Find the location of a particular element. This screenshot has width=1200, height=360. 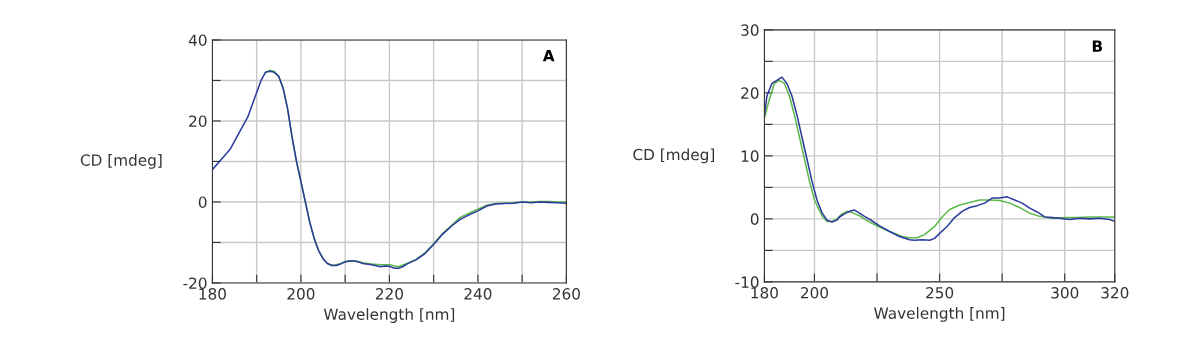

x-tick-label: 320 is located at coordinates (1115, 293).